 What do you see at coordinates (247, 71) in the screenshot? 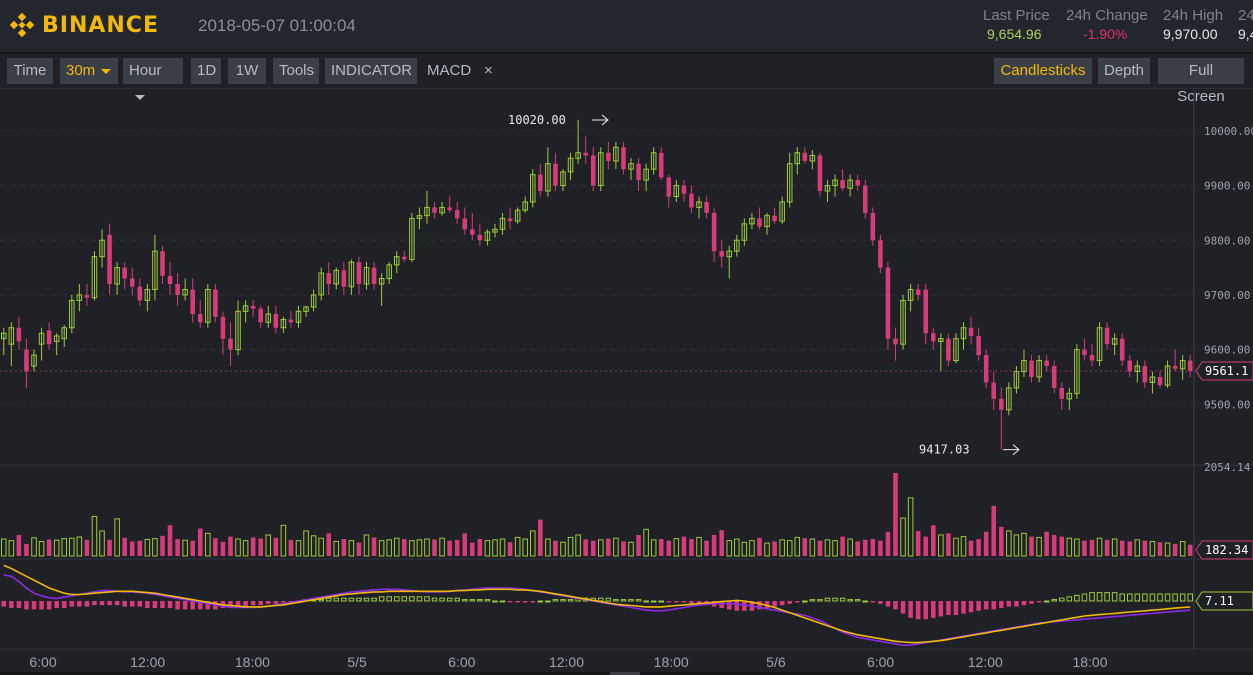
I see `1w-button: 1W` at bounding box center [247, 71].